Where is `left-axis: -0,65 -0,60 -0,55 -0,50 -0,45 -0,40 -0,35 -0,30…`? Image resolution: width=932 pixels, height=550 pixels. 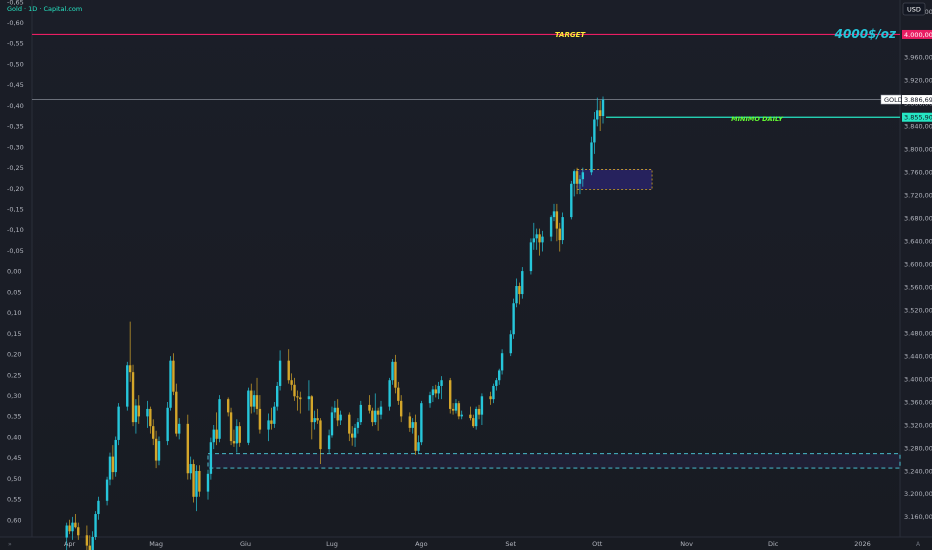 left-axis: -0,65 -0,60 -0,55 -0,50 -0,45 -0,40 -0,35 -0,30… is located at coordinates (15, 262).